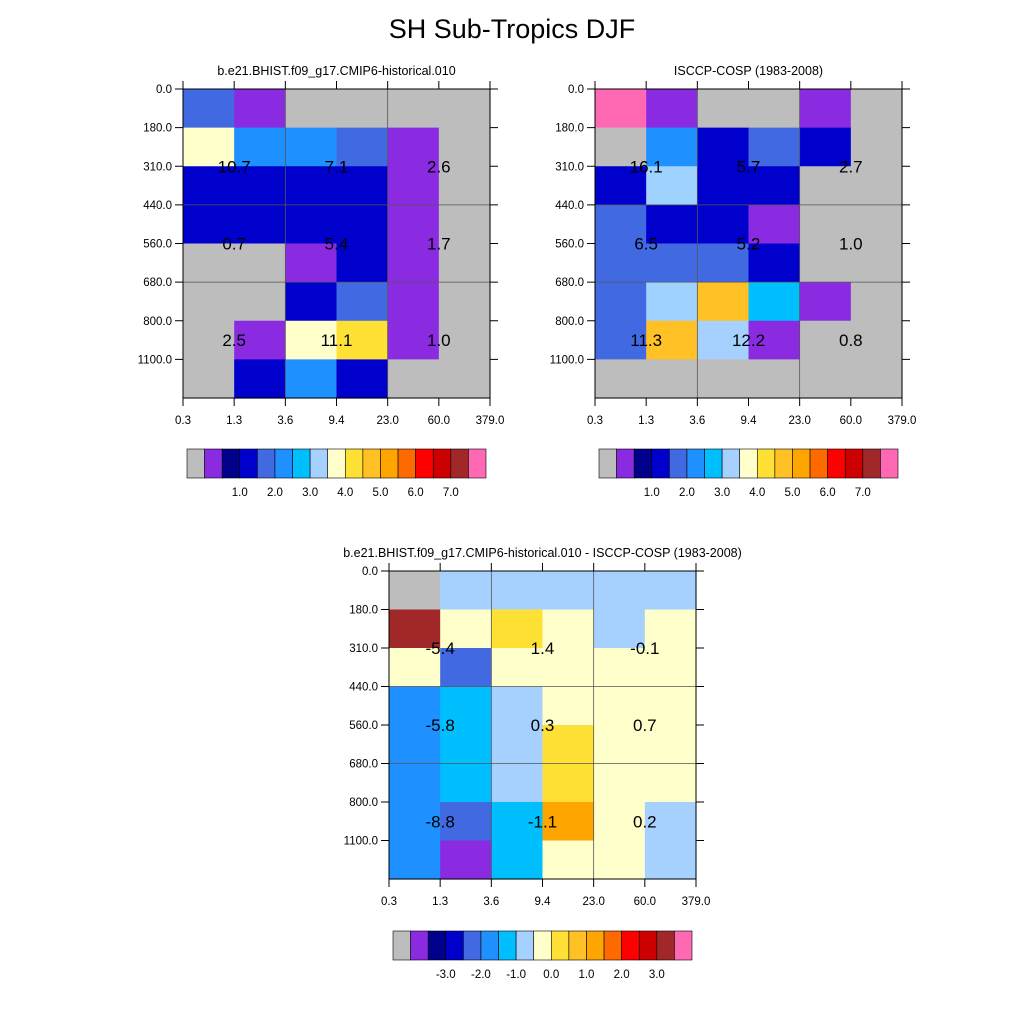 This screenshot has height=1024, width=1024. What do you see at coordinates (622, 975) in the screenshot?
I see `colorbar-label: 2.0` at bounding box center [622, 975].